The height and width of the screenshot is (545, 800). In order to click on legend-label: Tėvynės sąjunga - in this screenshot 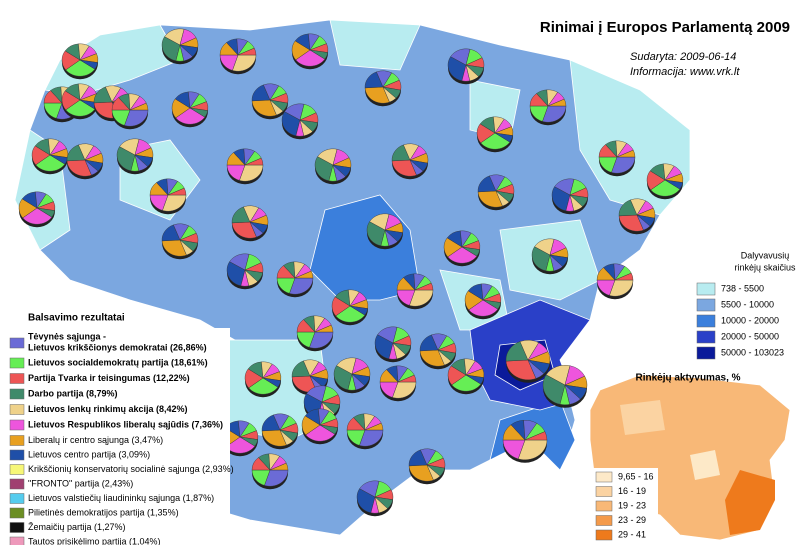, I will do `click(67, 336)`.